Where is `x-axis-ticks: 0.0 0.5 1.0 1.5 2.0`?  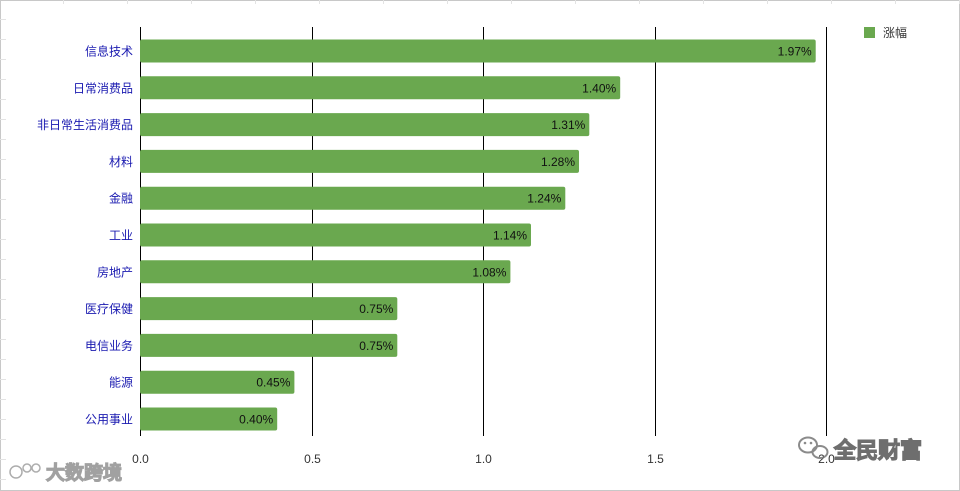
x-axis-ticks: 0.0 0.5 1.0 1.5 2.0 is located at coordinates (483, 459).